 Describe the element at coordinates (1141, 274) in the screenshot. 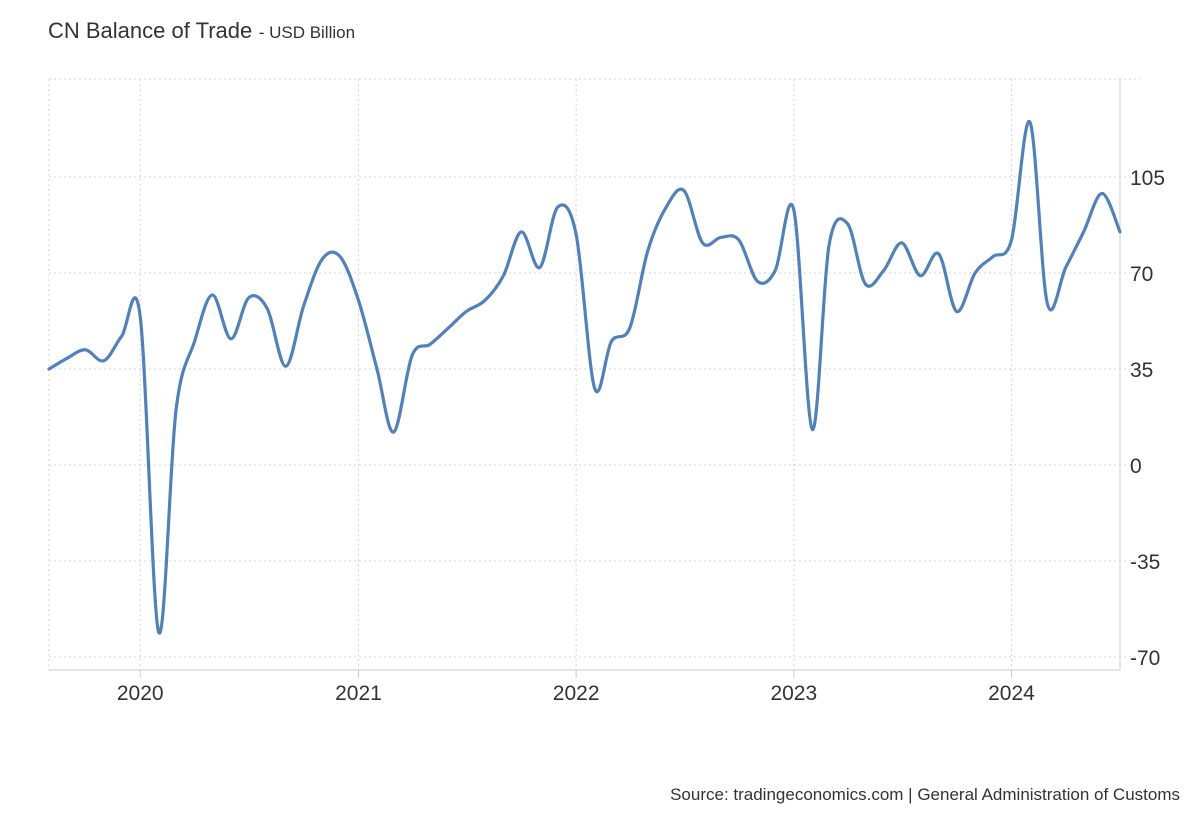

I see `y-tick-label: 70` at that location.